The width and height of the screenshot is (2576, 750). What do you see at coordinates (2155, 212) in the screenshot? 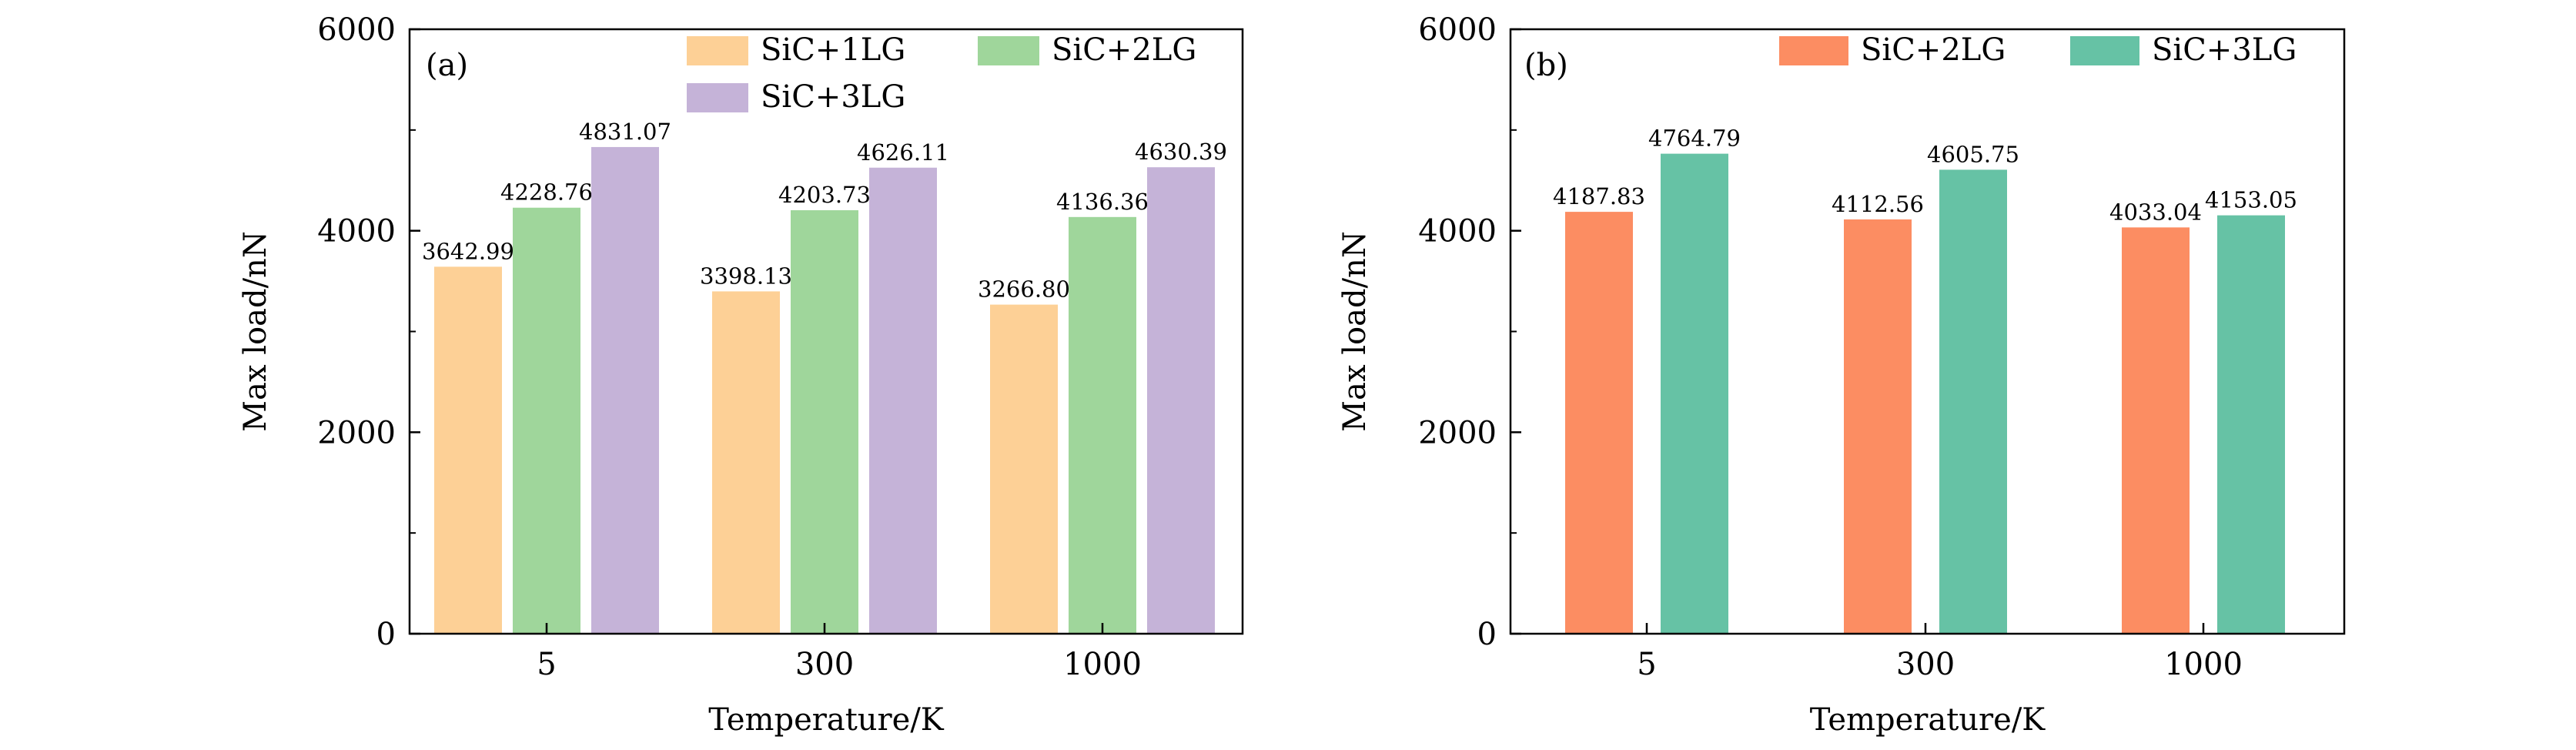
I see `data-label: 4033.04` at bounding box center [2155, 212].